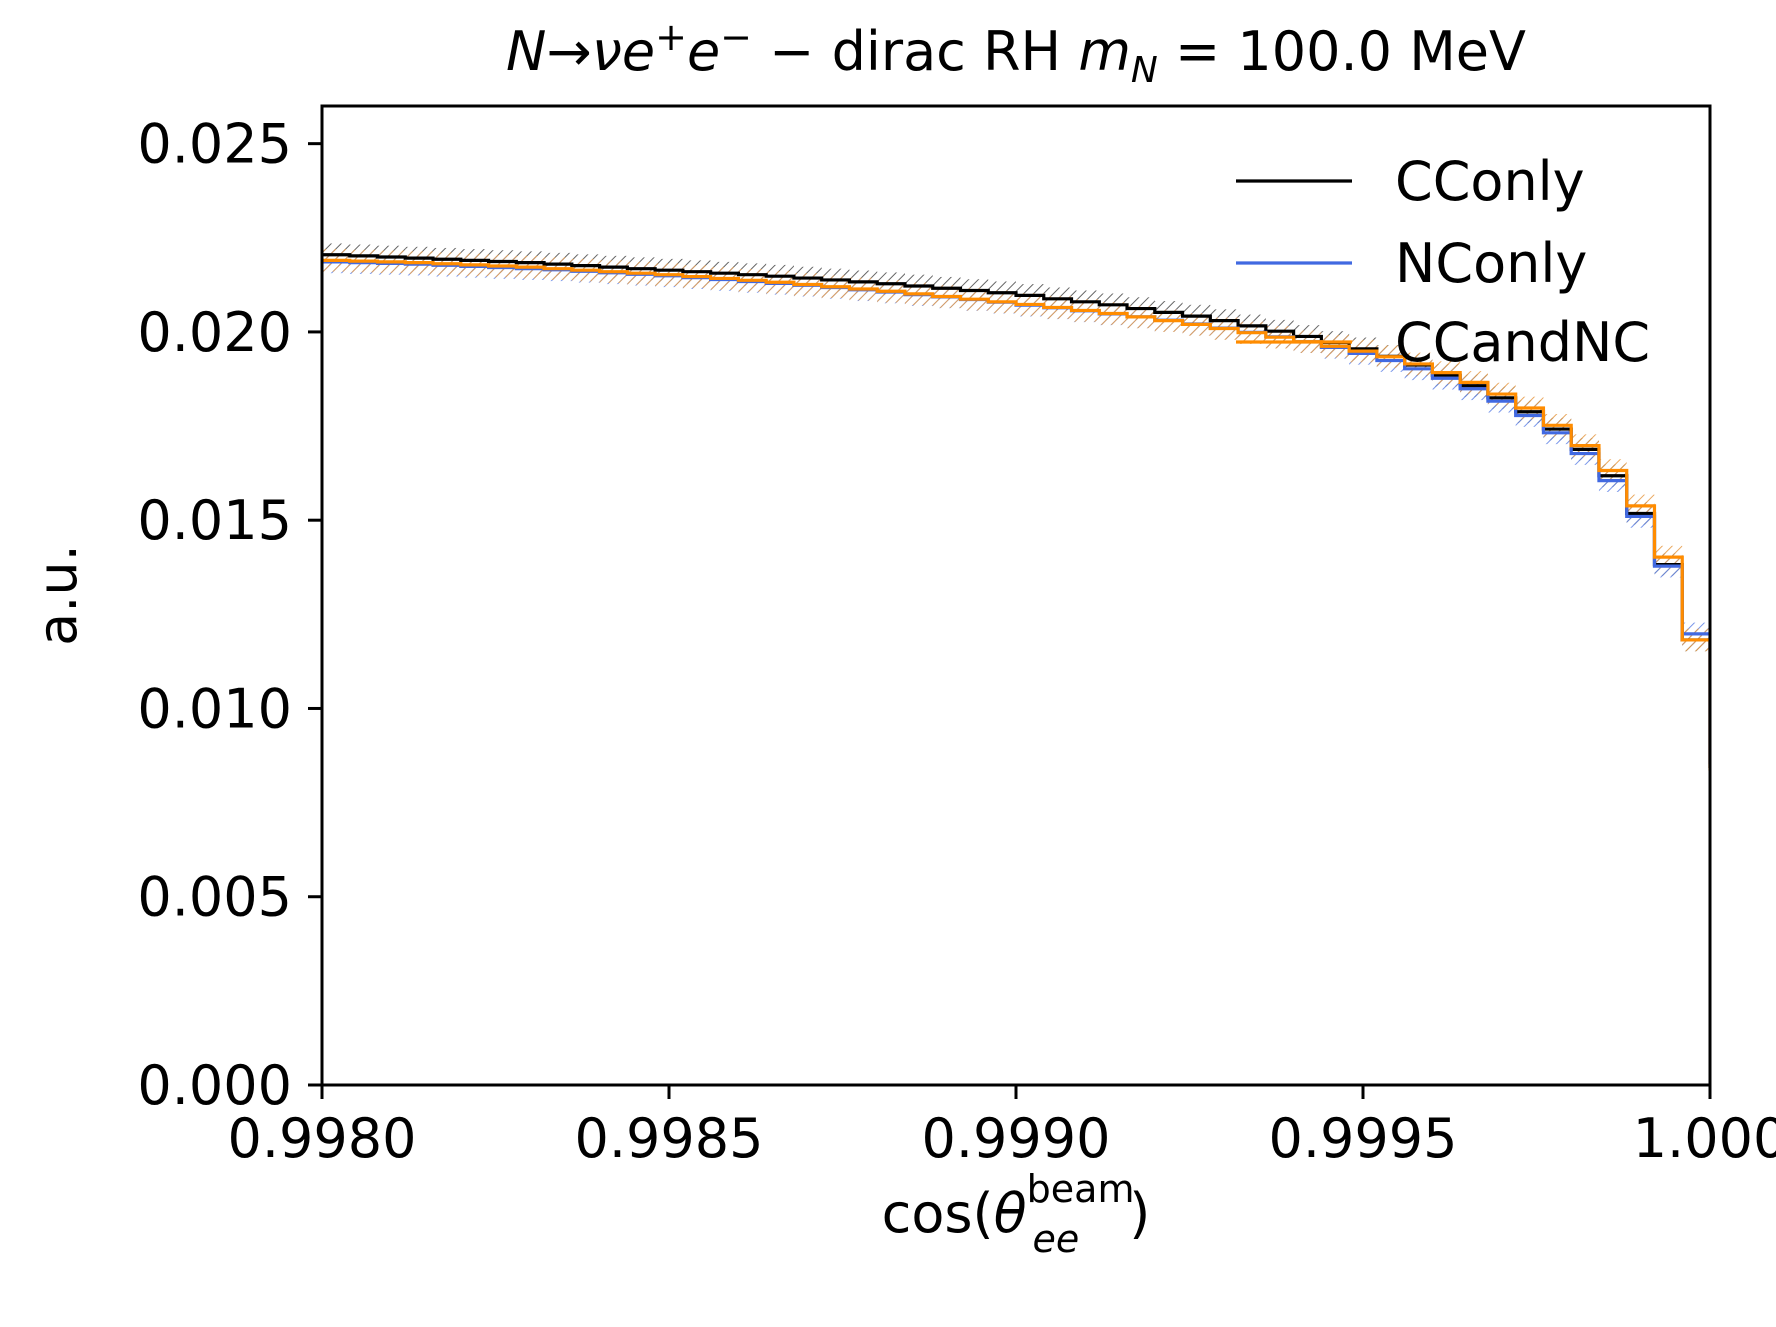 The height and width of the screenshot is (1327, 1776). I want to click on title-nu: ν, so click(607, 51).